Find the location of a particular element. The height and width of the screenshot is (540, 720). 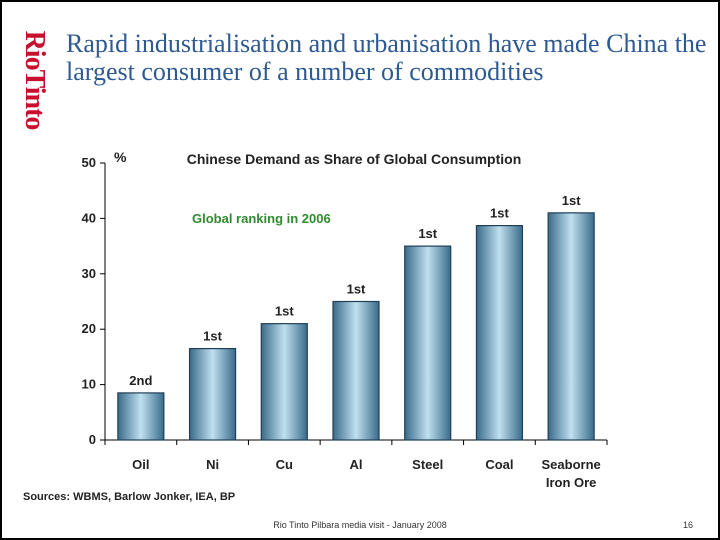

y-tick-label: 50 is located at coordinates (89, 162).